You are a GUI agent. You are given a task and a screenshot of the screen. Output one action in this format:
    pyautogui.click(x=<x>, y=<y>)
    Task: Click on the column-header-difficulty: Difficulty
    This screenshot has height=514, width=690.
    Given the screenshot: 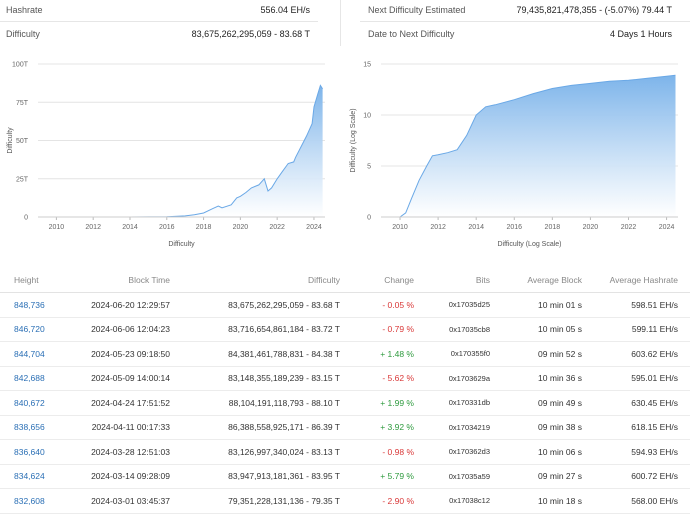 What is the action you would take?
    pyautogui.click(x=255, y=280)
    